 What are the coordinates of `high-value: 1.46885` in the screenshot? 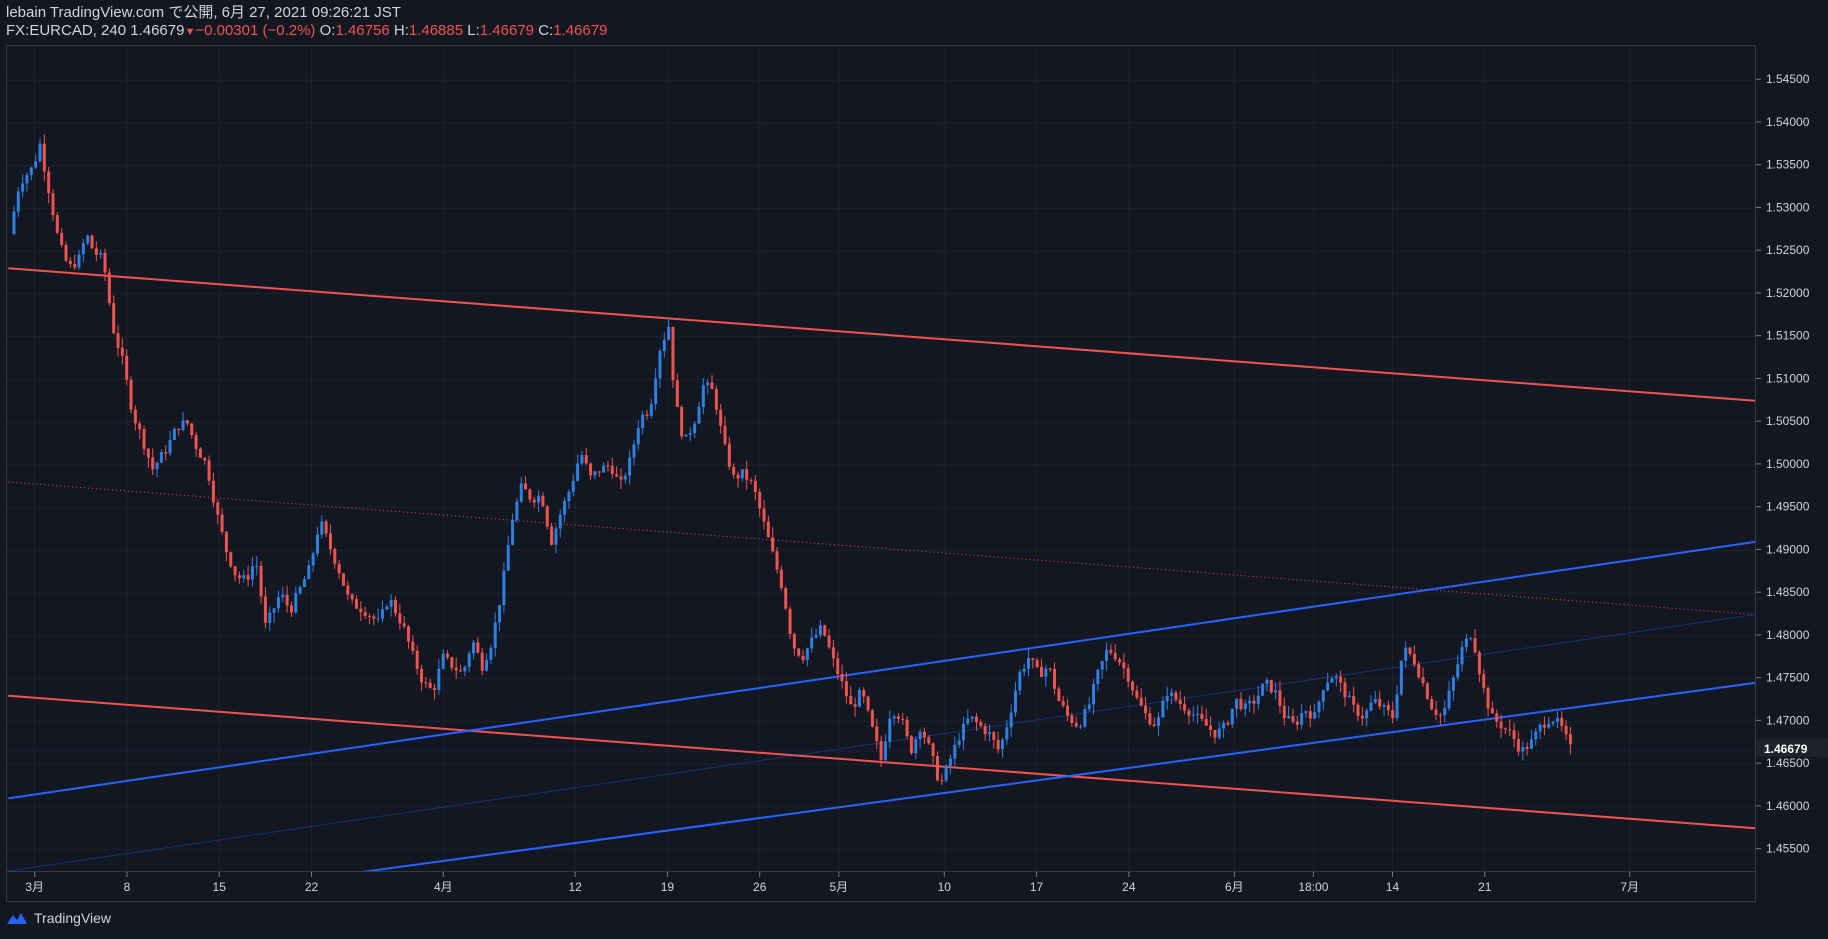 It's located at (436, 30).